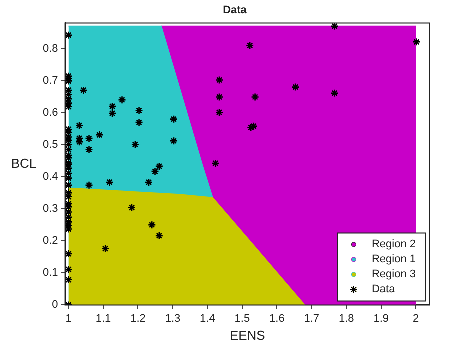 Image resolution: width=474 pixels, height=348 pixels. Describe the element at coordinates (50, 145) in the screenshot. I see `y-tick-label: 0.5` at that location.